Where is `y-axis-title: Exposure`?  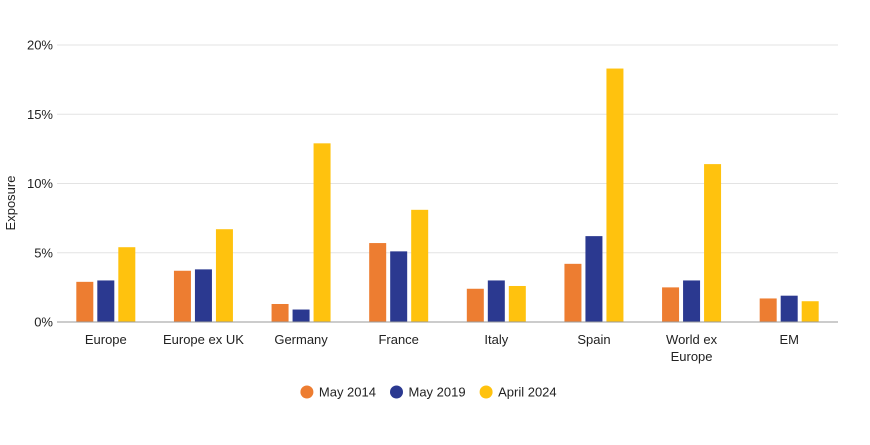
y-axis-title: Exposure is located at coordinates (10, 203).